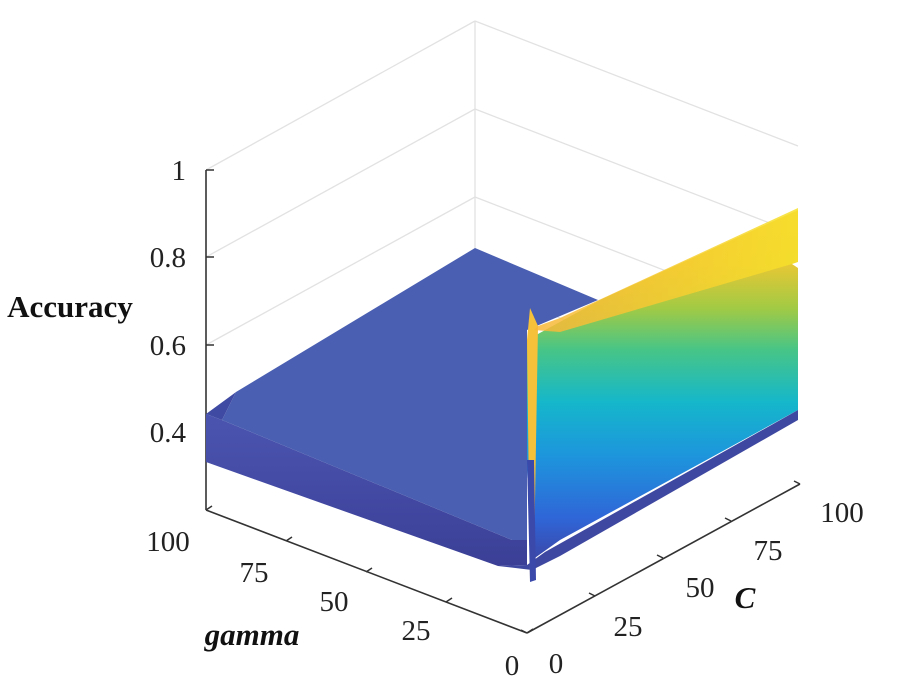 The image size is (900, 687). What do you see at coordinates (768, 551) in the screenshot?
I see `c-tick-label: 75` at bounding box center [768, 551].